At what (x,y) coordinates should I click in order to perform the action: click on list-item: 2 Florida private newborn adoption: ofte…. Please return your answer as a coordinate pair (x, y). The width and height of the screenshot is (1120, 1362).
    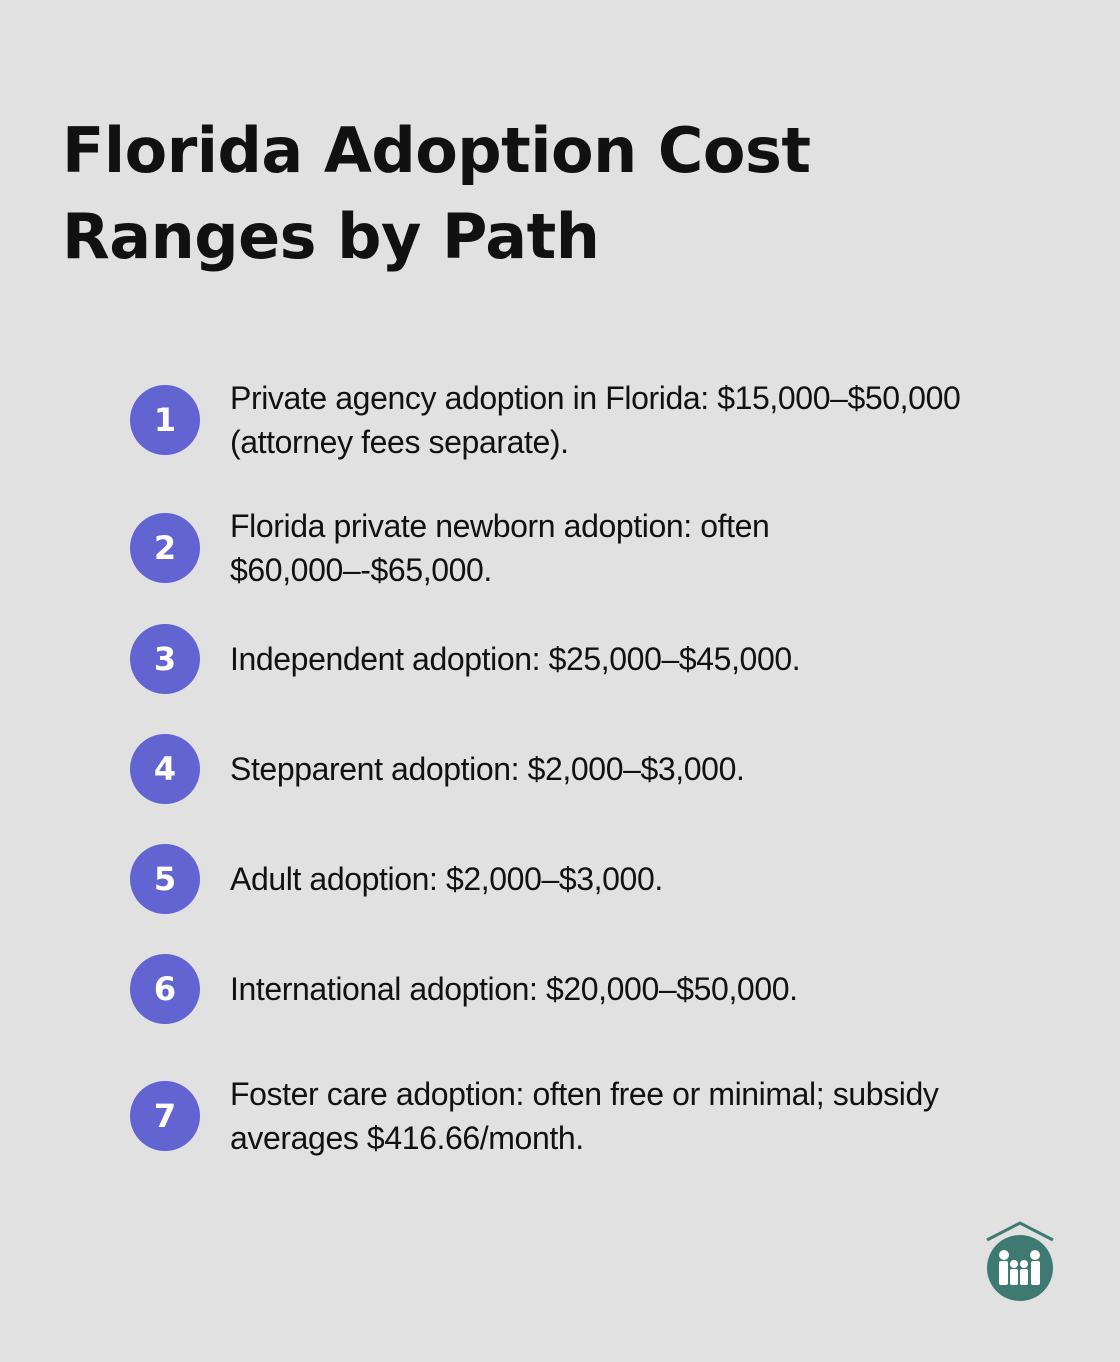
    Looking at the image, I should click on (580, 548).